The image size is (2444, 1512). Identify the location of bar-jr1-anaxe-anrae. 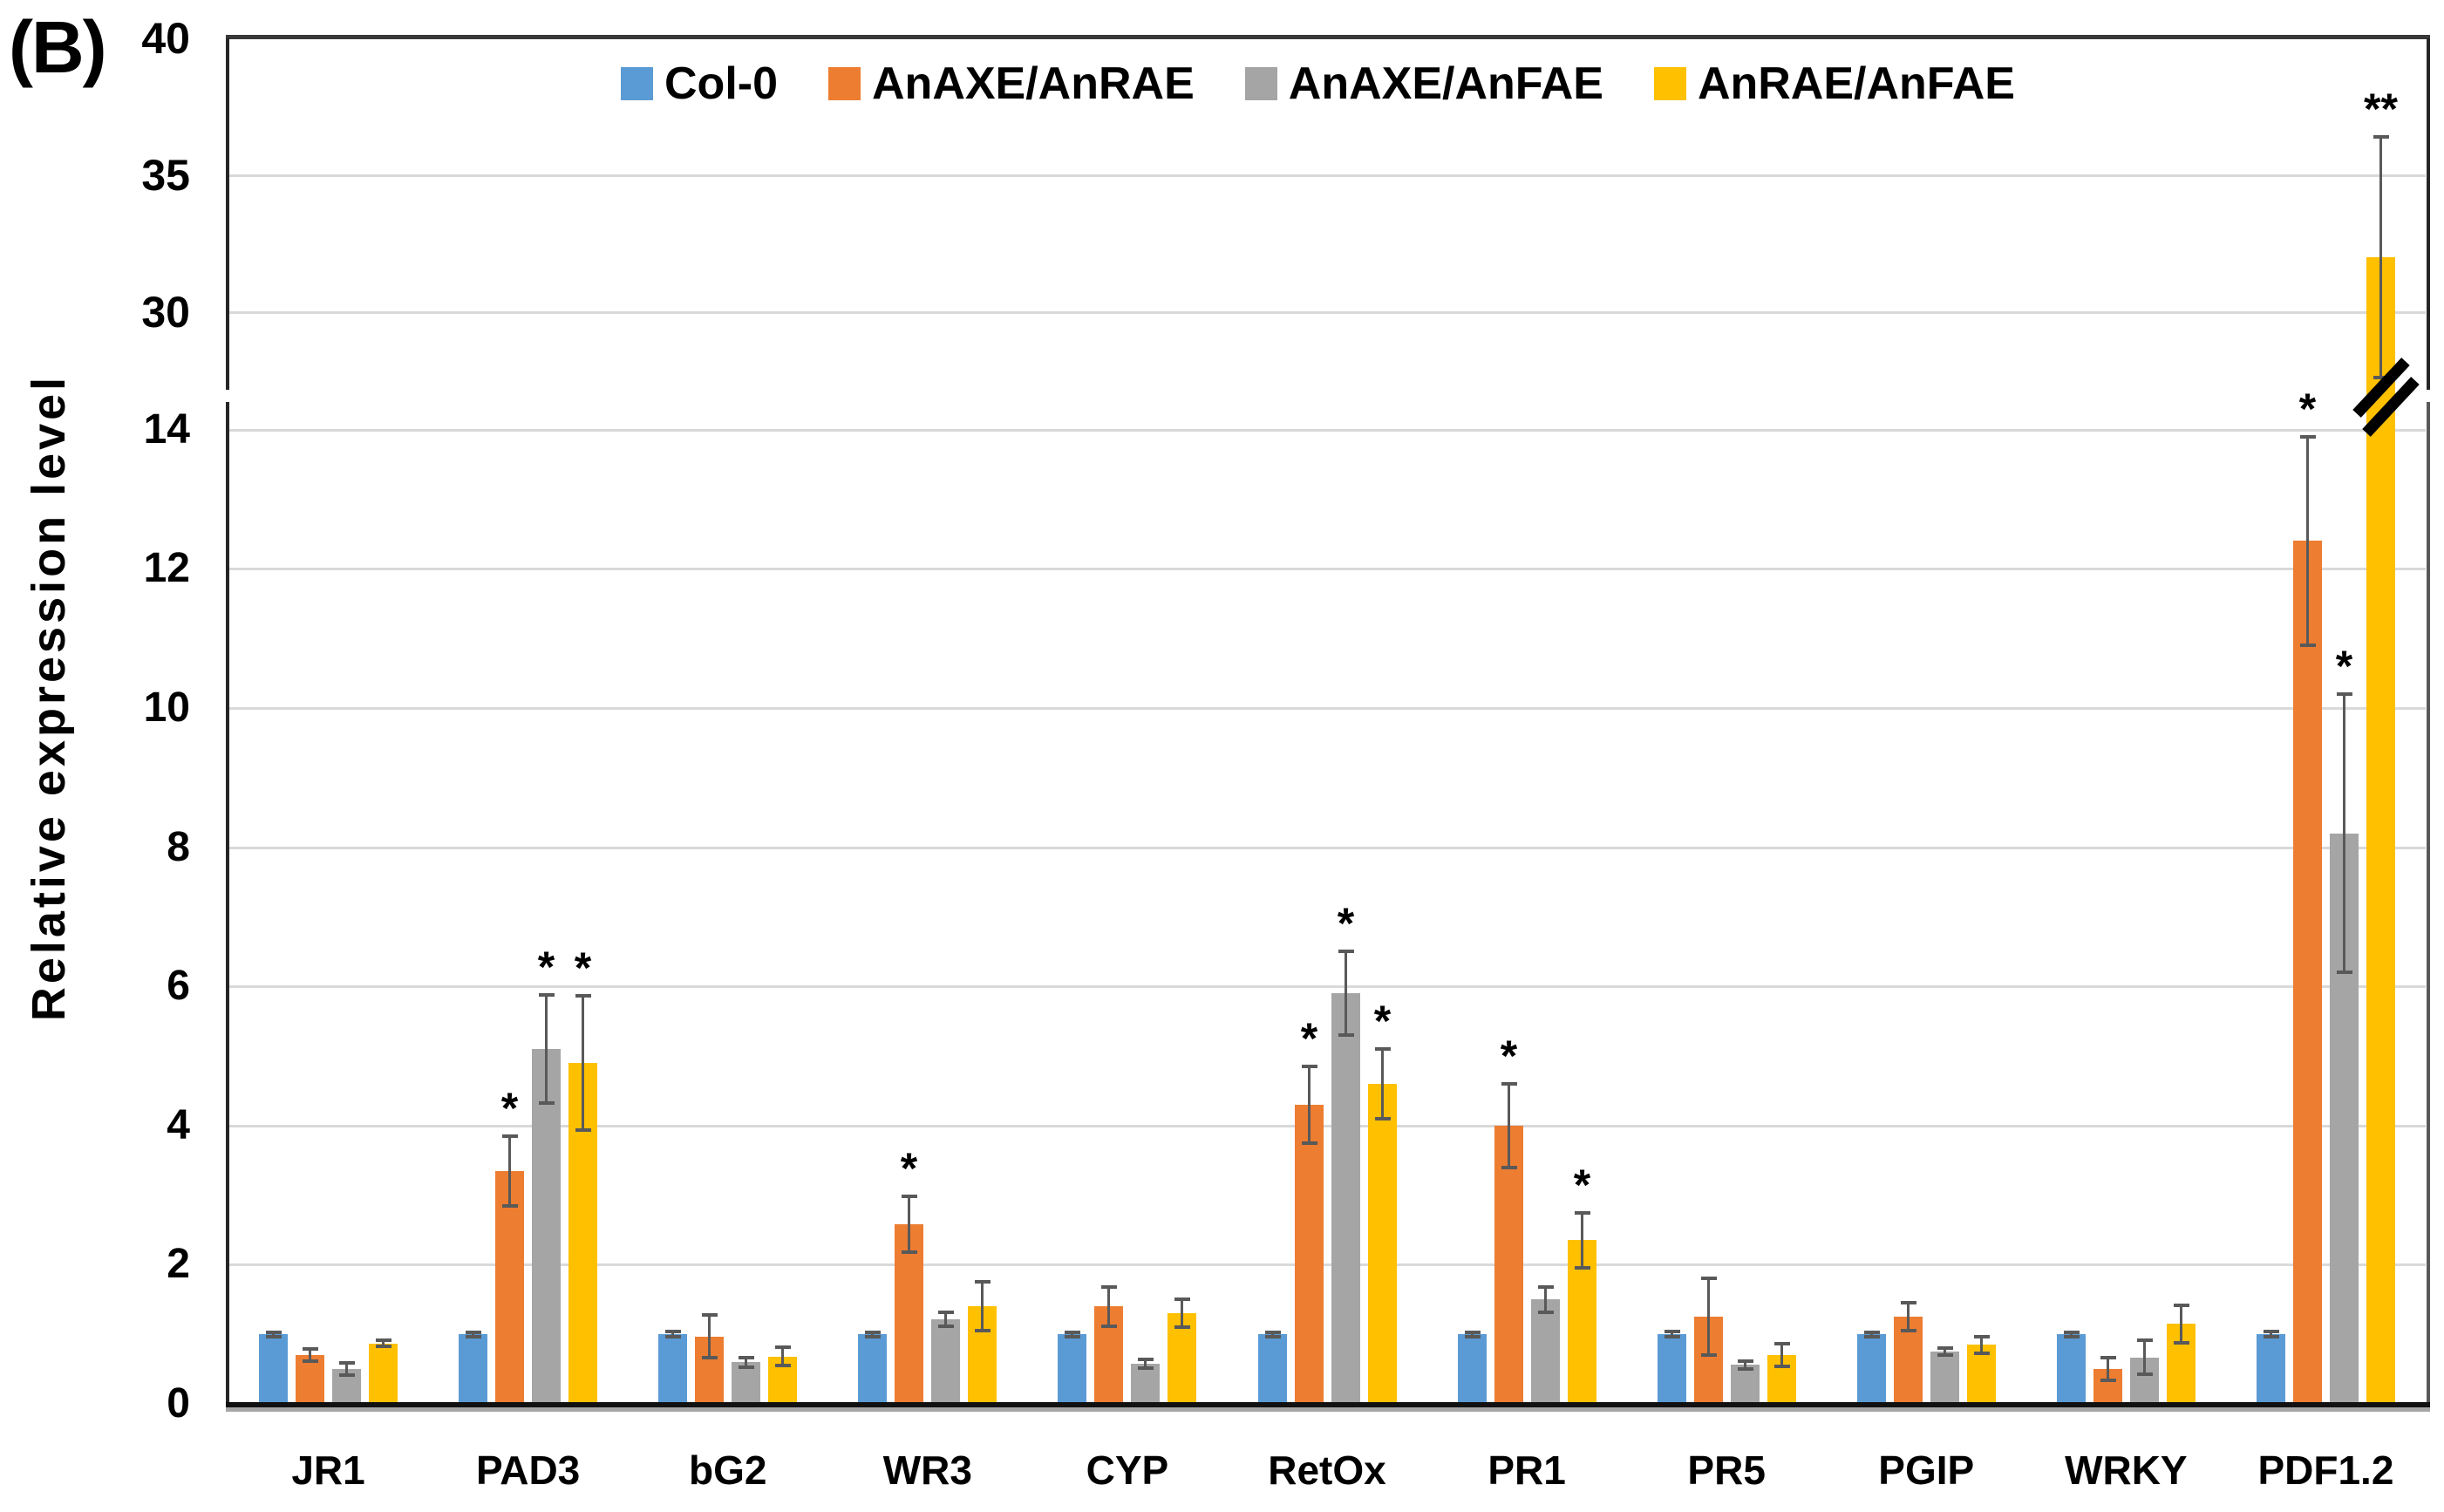
(310, 1379).